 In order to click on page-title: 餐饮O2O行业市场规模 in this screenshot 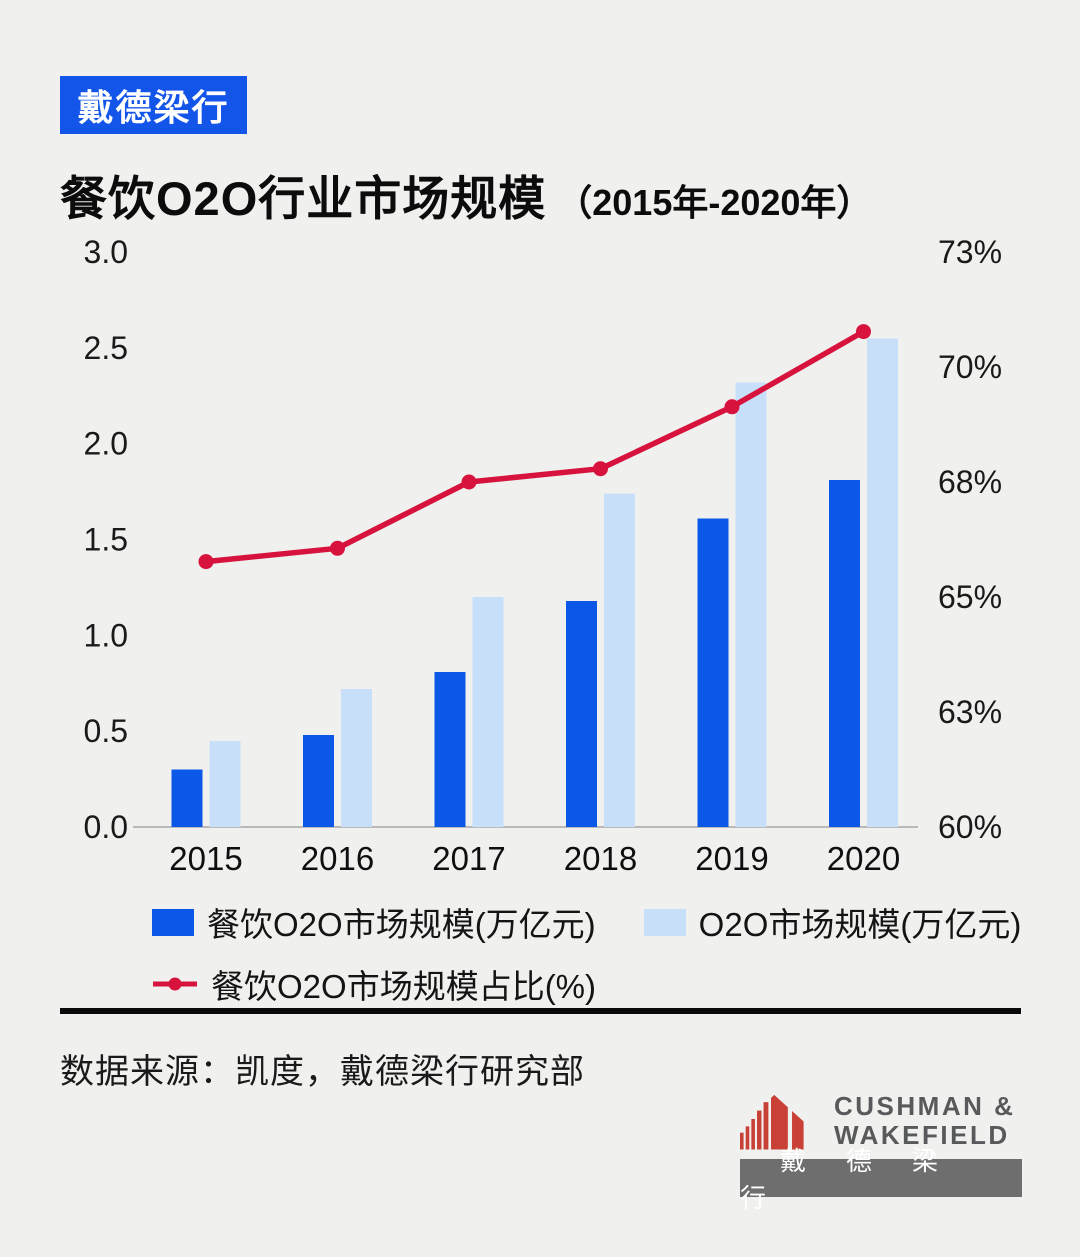, I will do `click(303, 198)`.